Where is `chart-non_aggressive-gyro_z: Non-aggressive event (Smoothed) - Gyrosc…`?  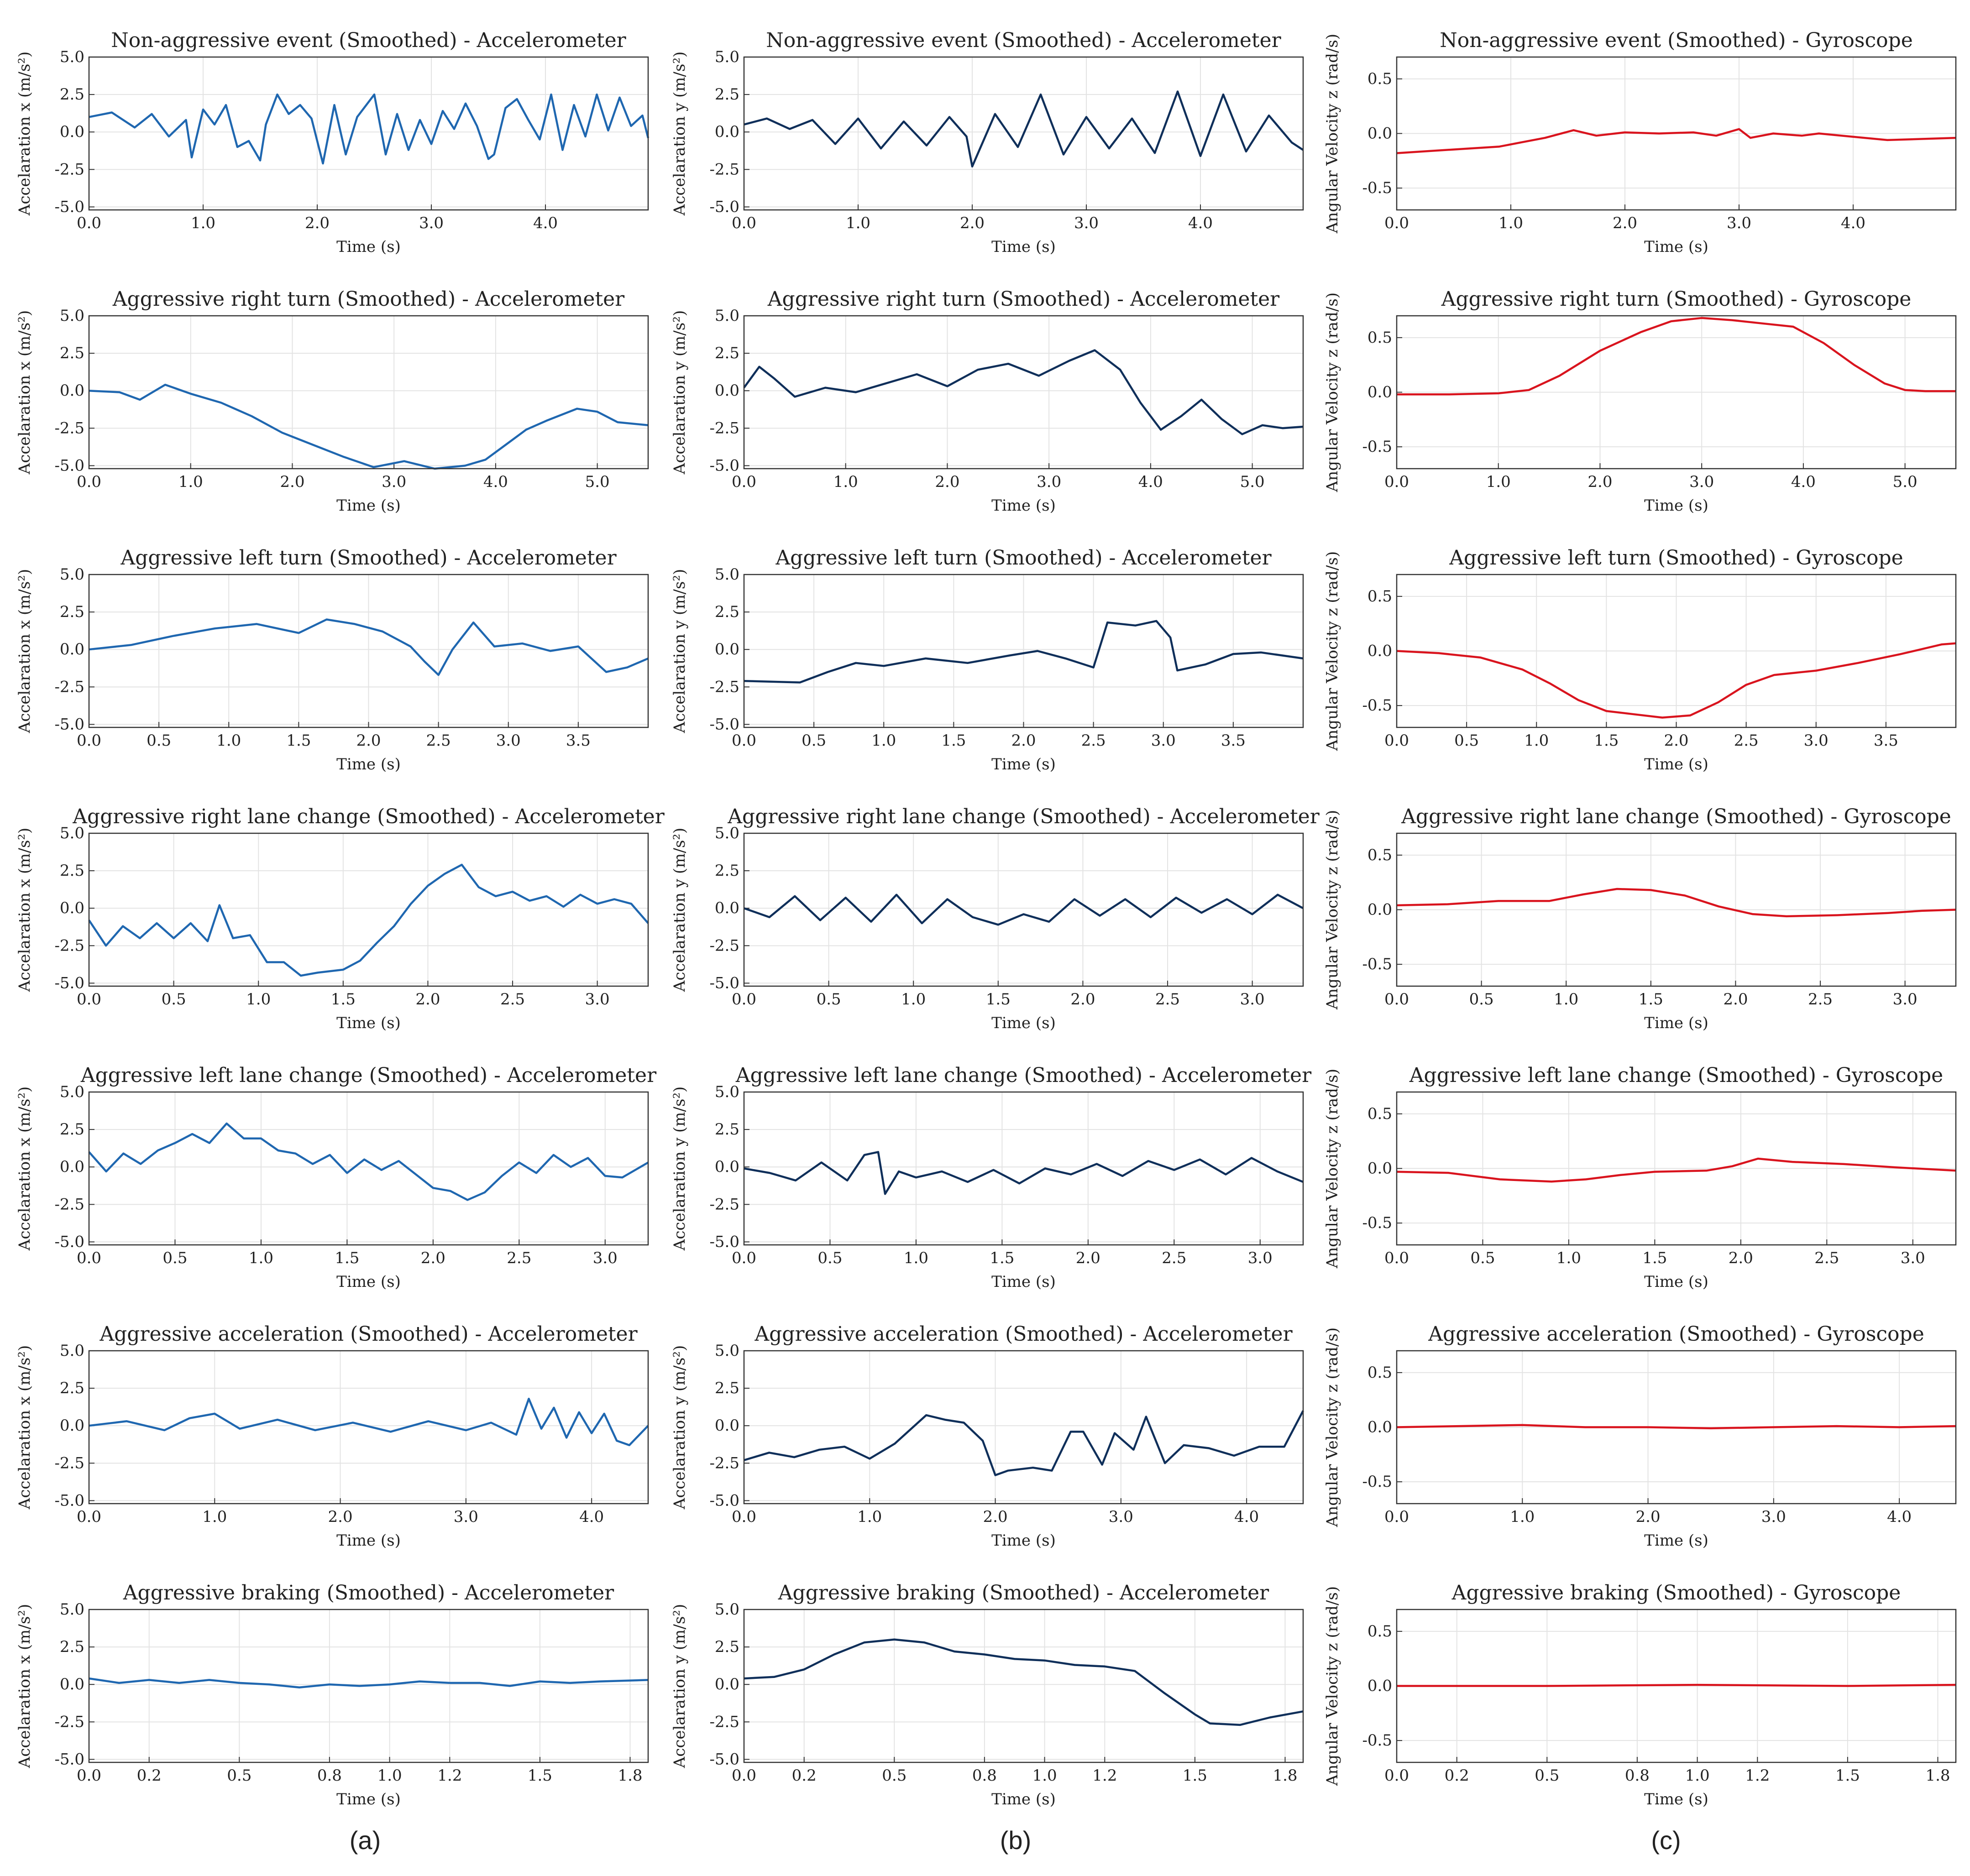
chart-non_aggressive-gyro_z: Non-aggressive event (Smoothed) - Gyrosc… is located at coordinates (1640, 142).